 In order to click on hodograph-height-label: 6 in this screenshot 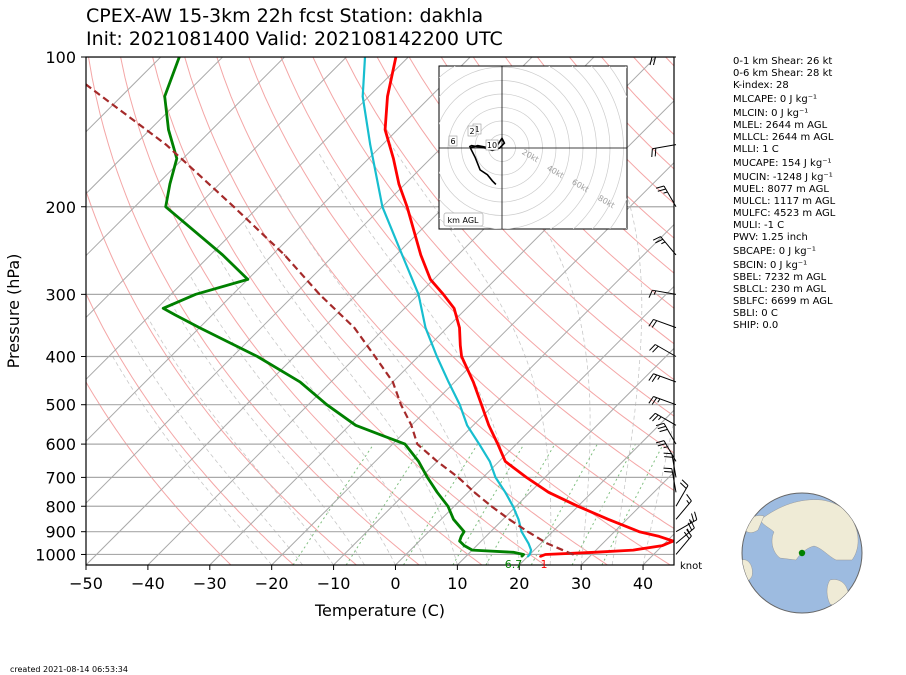, I will do `click(452, 141)`.